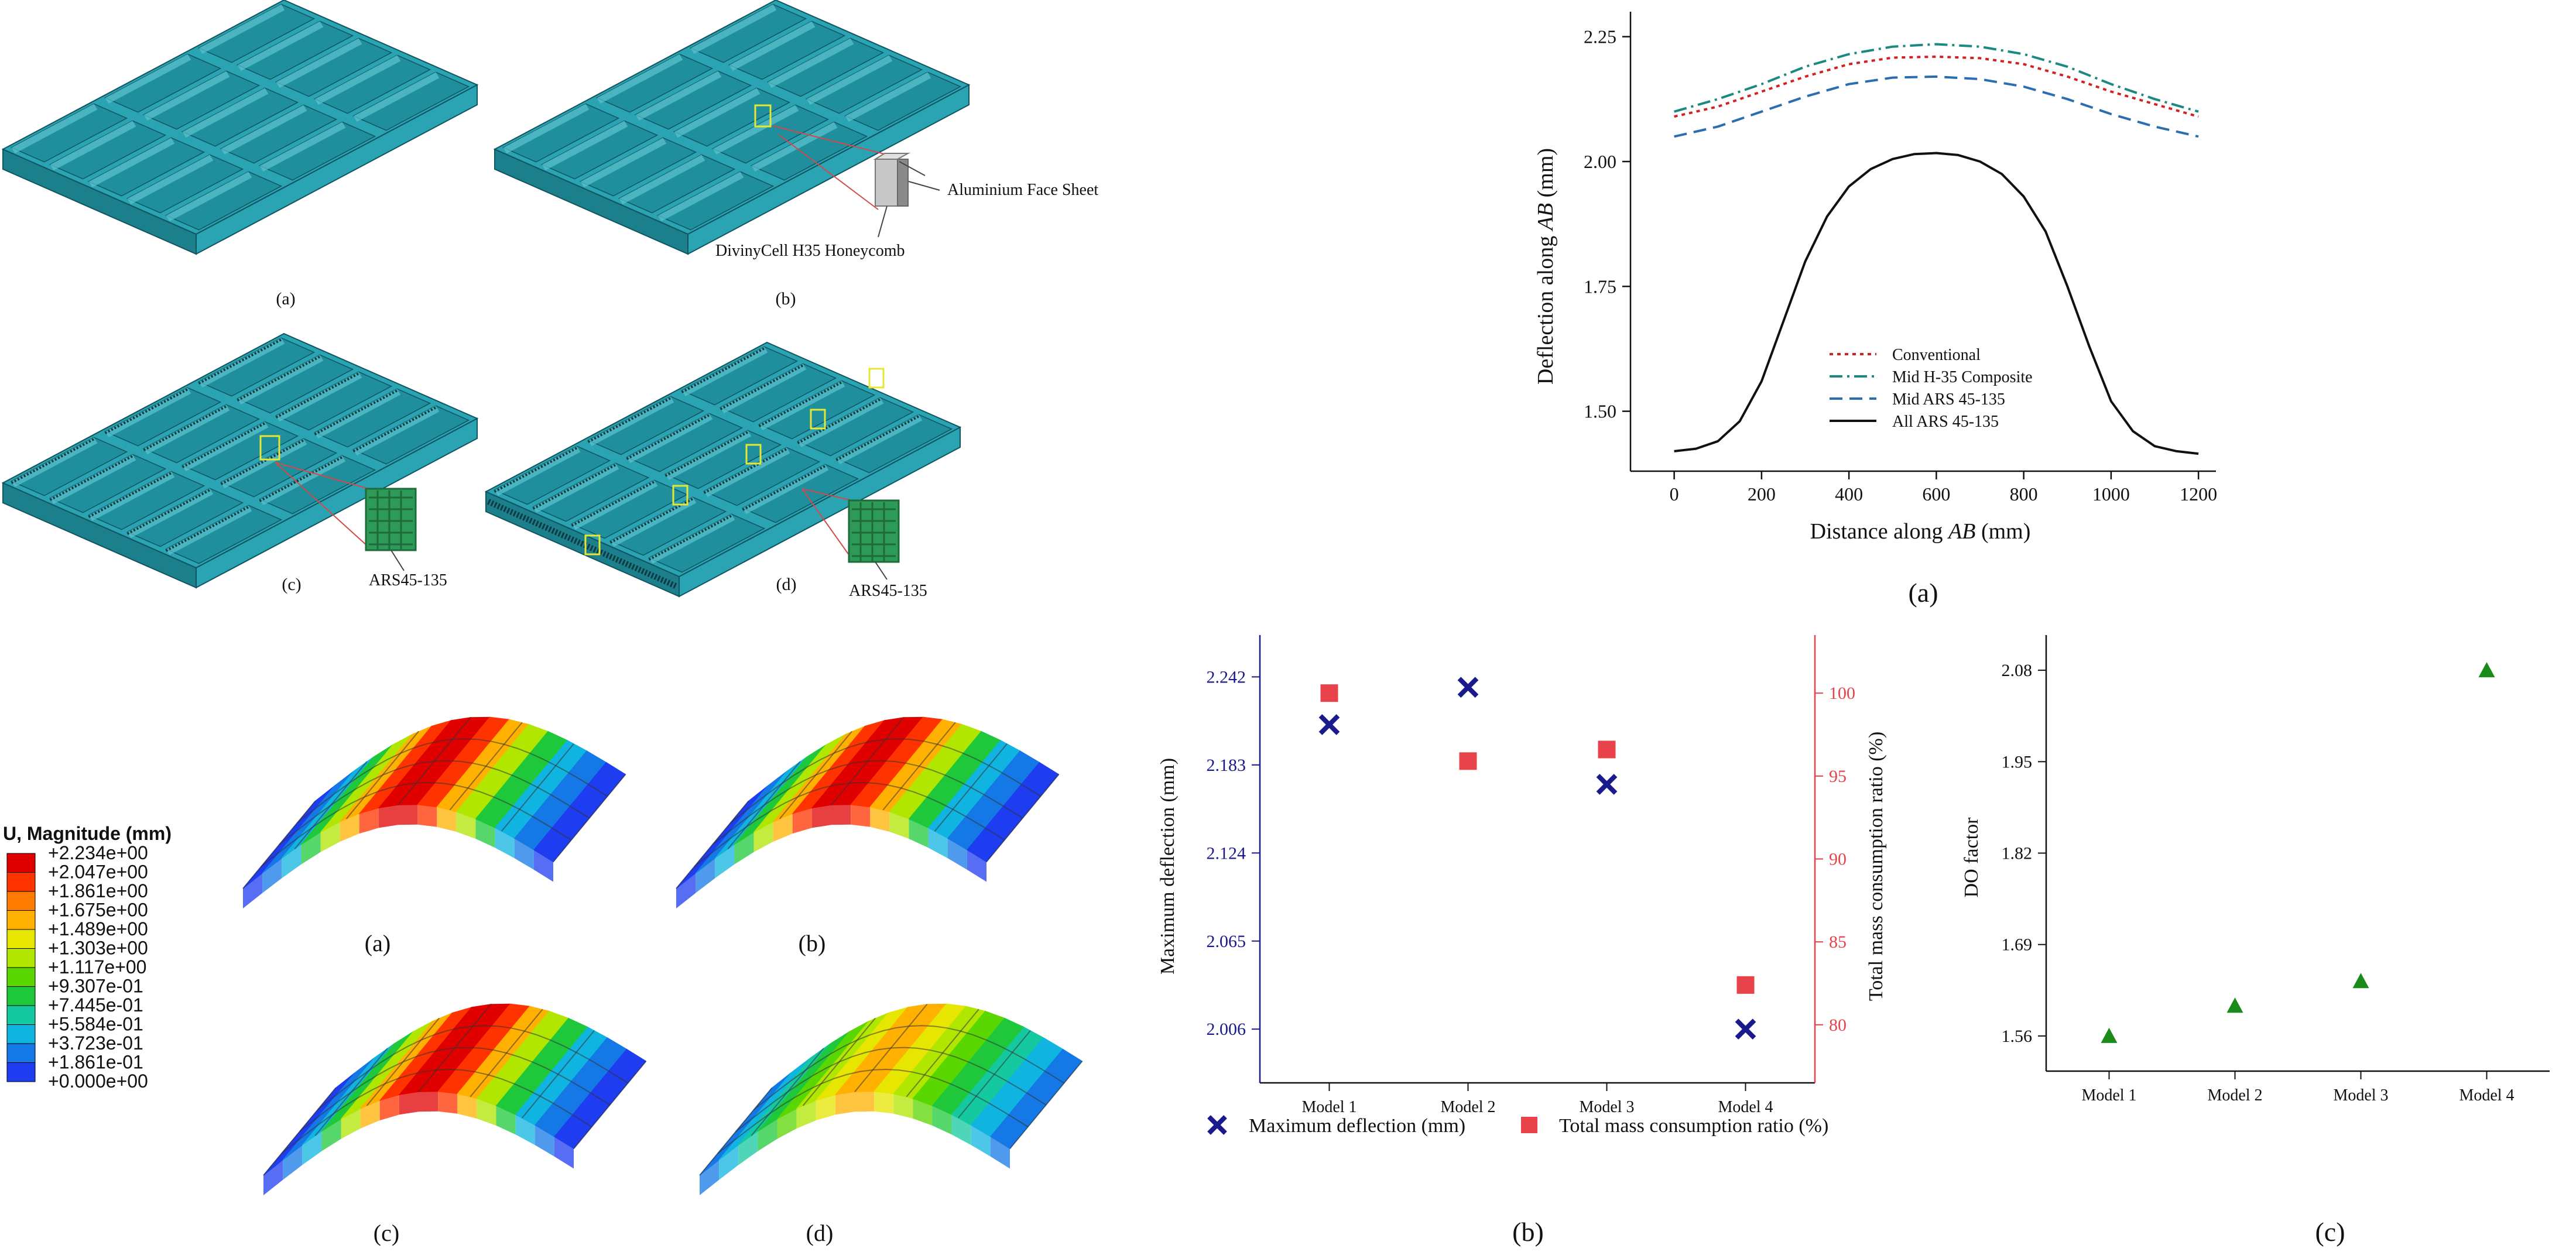 This screenshot has height=1252, width=2576. What do you see at coordinates (786, 298) in the screenshot?
I see `models-panel-b-label: (b)` at bounding box center [786, 298].